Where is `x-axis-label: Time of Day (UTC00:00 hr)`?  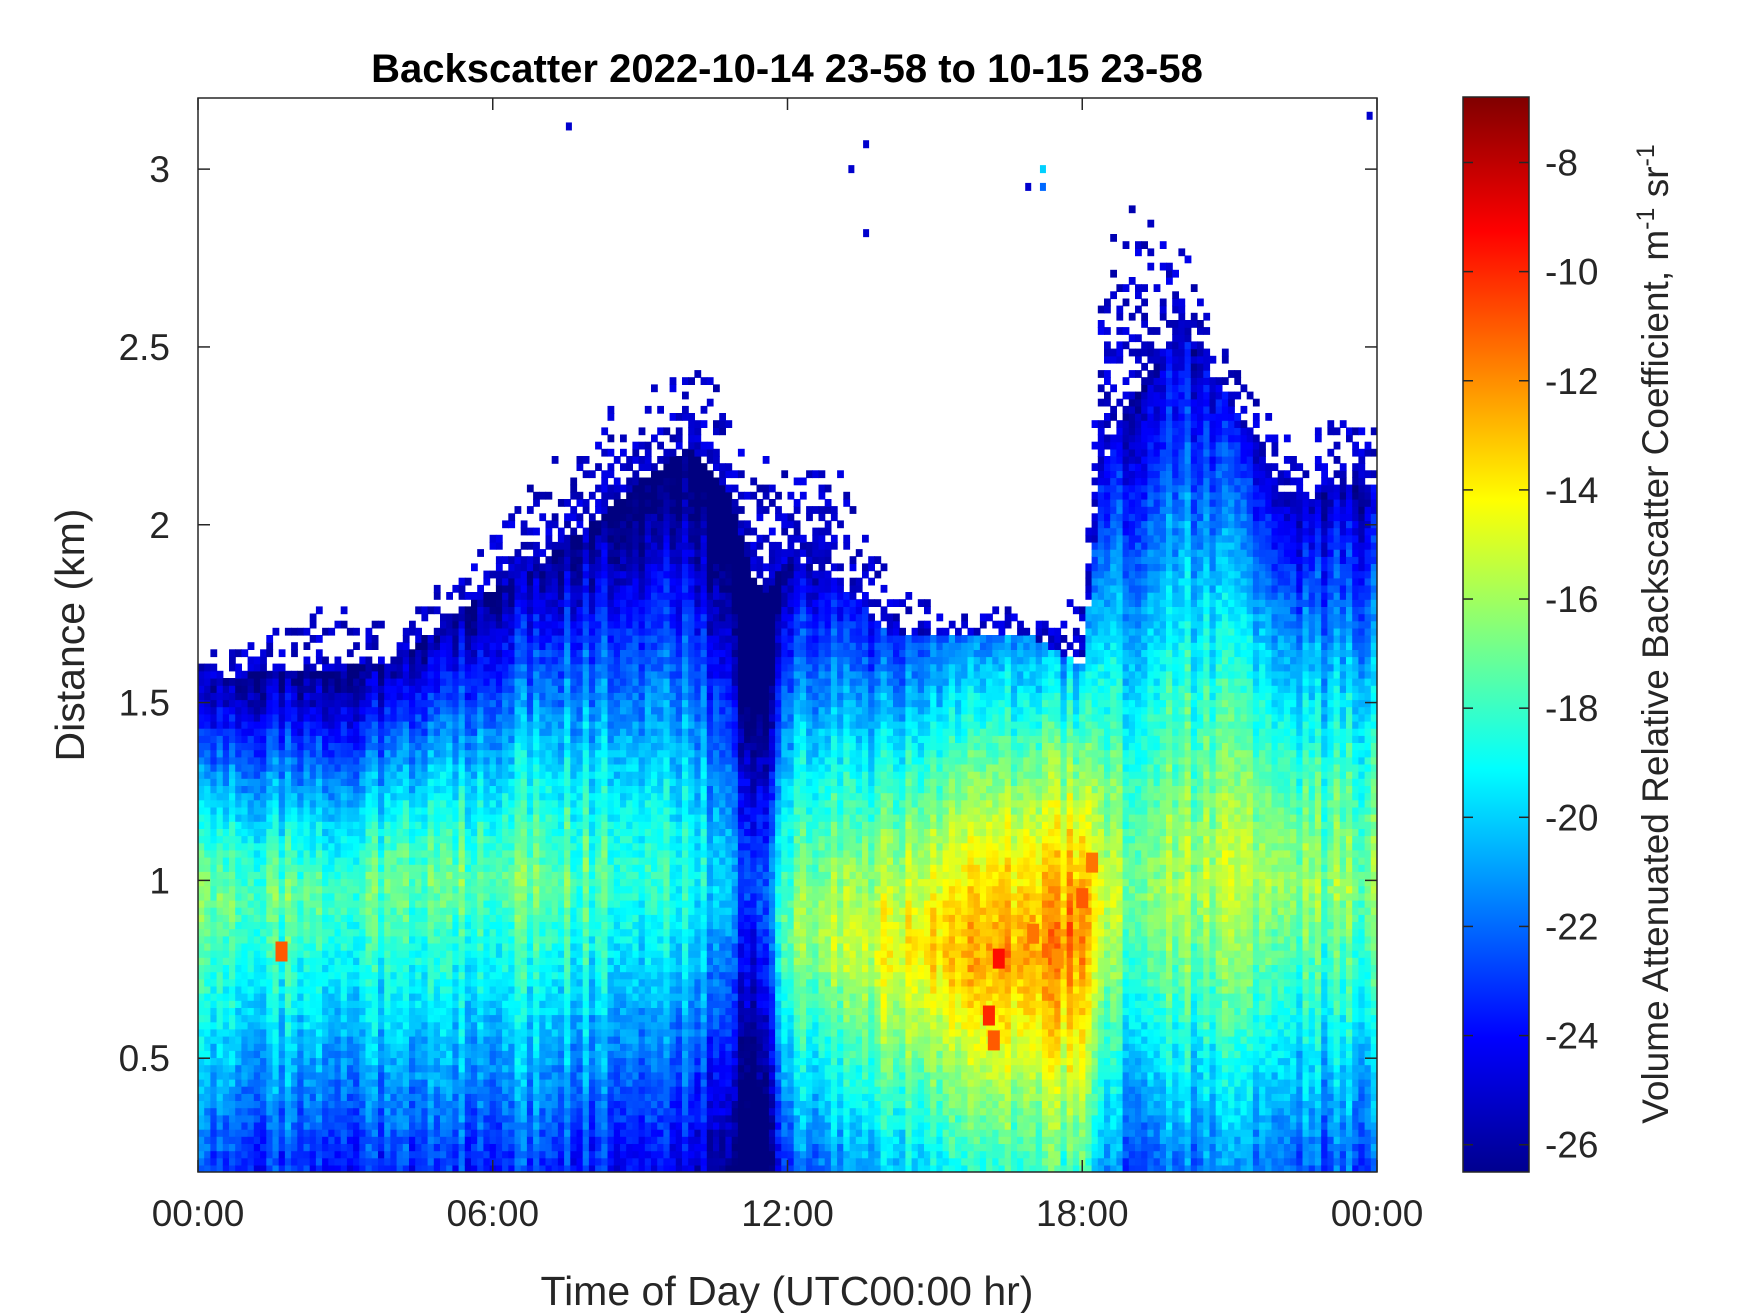 x-axis-label: Time of Day (UTC00:00 hr) is located at coordinates (787, 1290).